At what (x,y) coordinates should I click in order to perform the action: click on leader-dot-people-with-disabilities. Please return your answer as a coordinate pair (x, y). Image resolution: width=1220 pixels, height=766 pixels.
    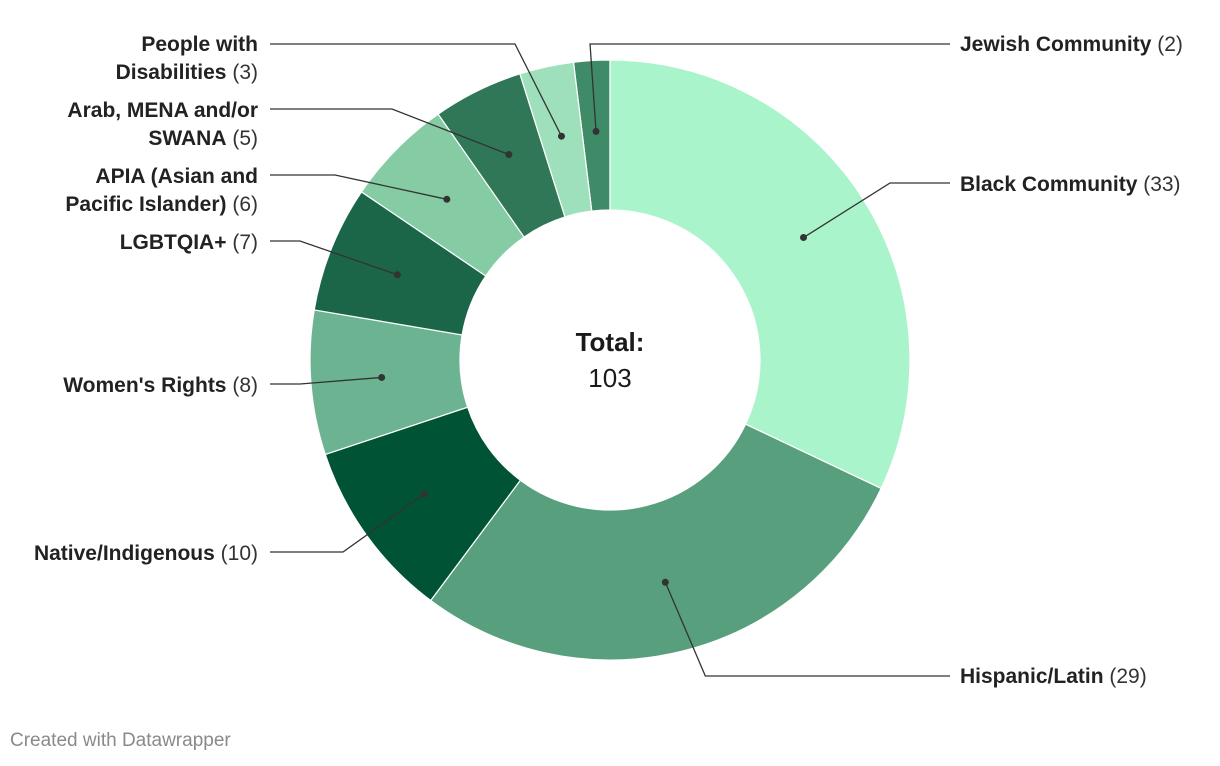
    Looking at the image, I should click on (561, 136).